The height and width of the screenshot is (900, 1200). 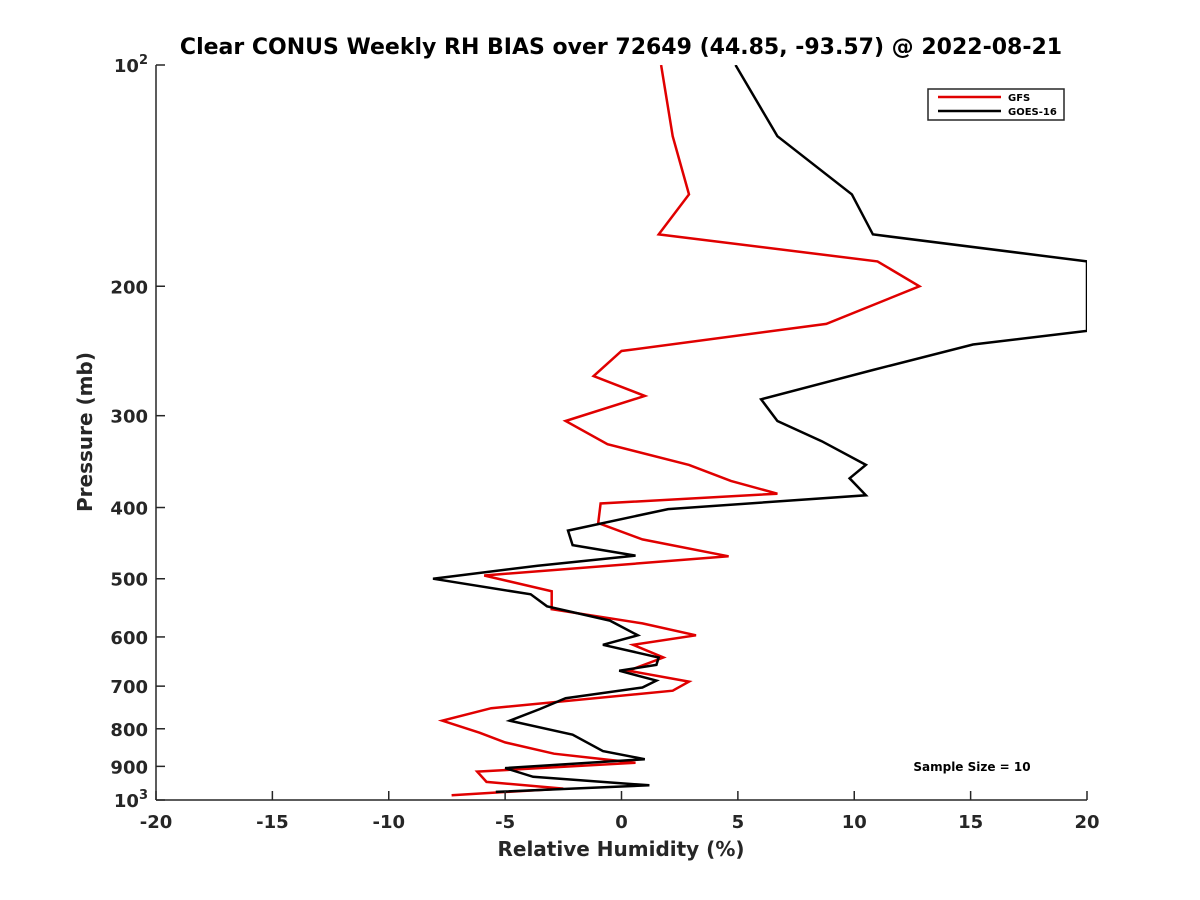 I want to click on y-axis-label: Pressure (mb), so click(x=85, y=432).